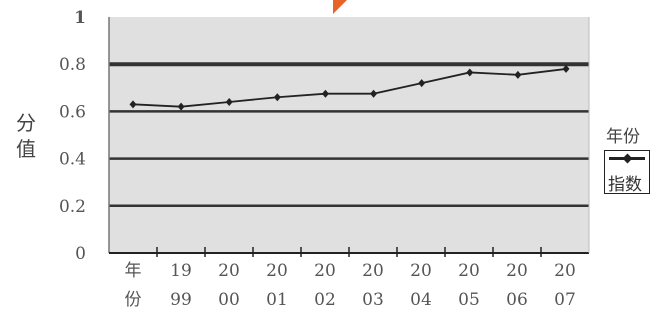 This screenshot has height=325, width=661. What do you see at coordinates (517, 300) in the screenshot?
I see `x-tick-label-bottom: 06` at bounding box center [517, 300].